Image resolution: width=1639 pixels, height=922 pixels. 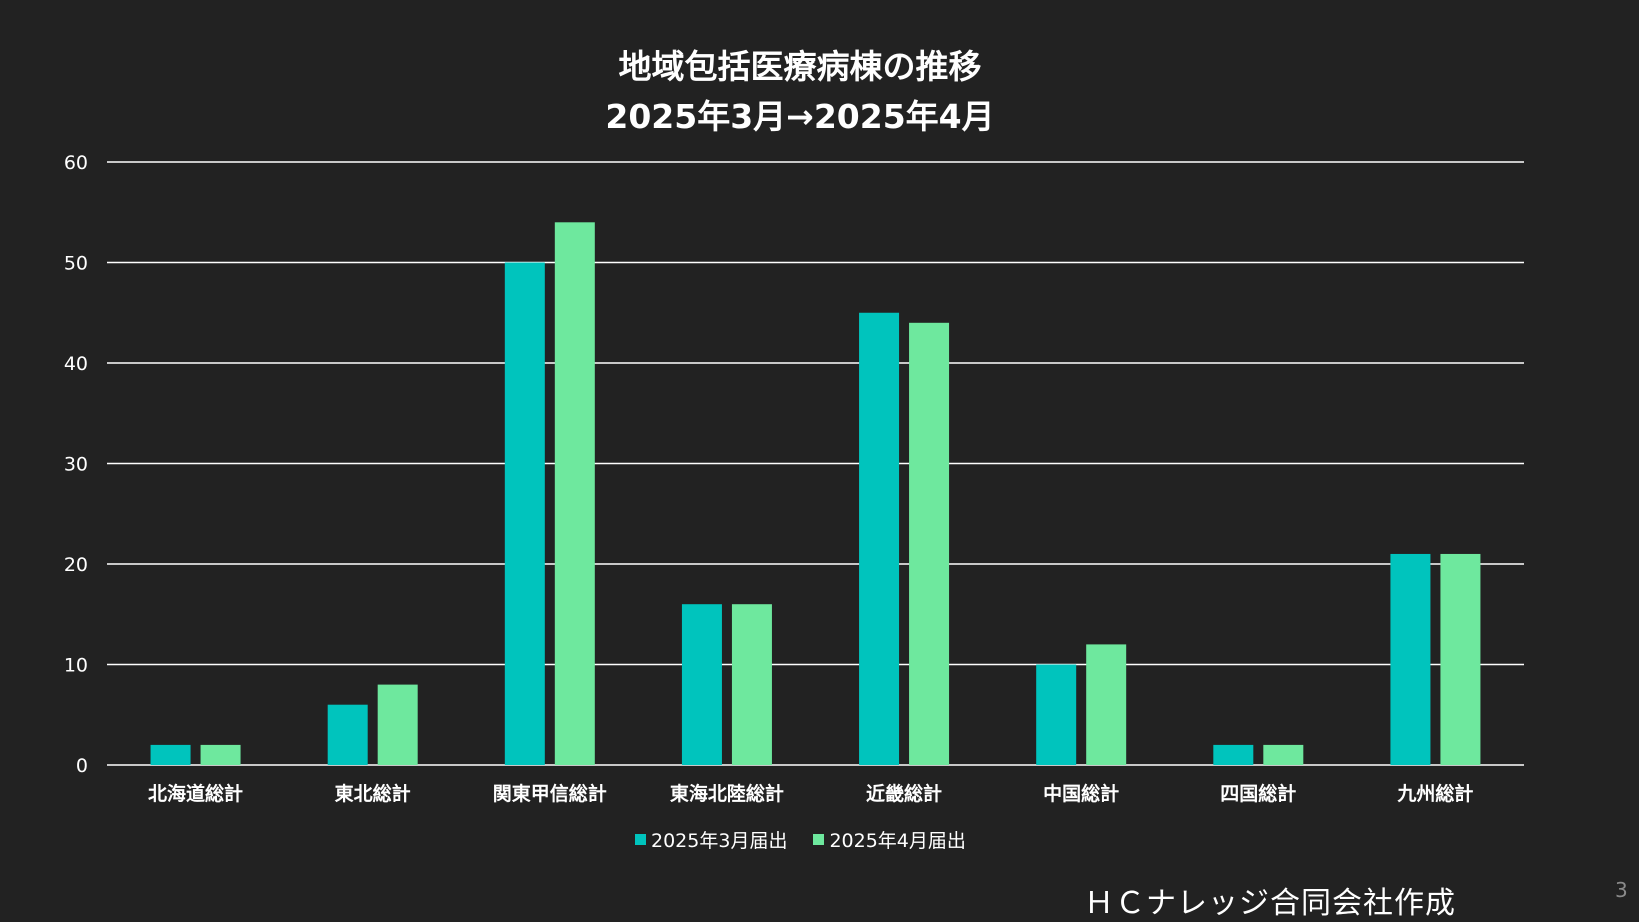 I want to click on y-tick-label: 40, so click(x=76, y=364).